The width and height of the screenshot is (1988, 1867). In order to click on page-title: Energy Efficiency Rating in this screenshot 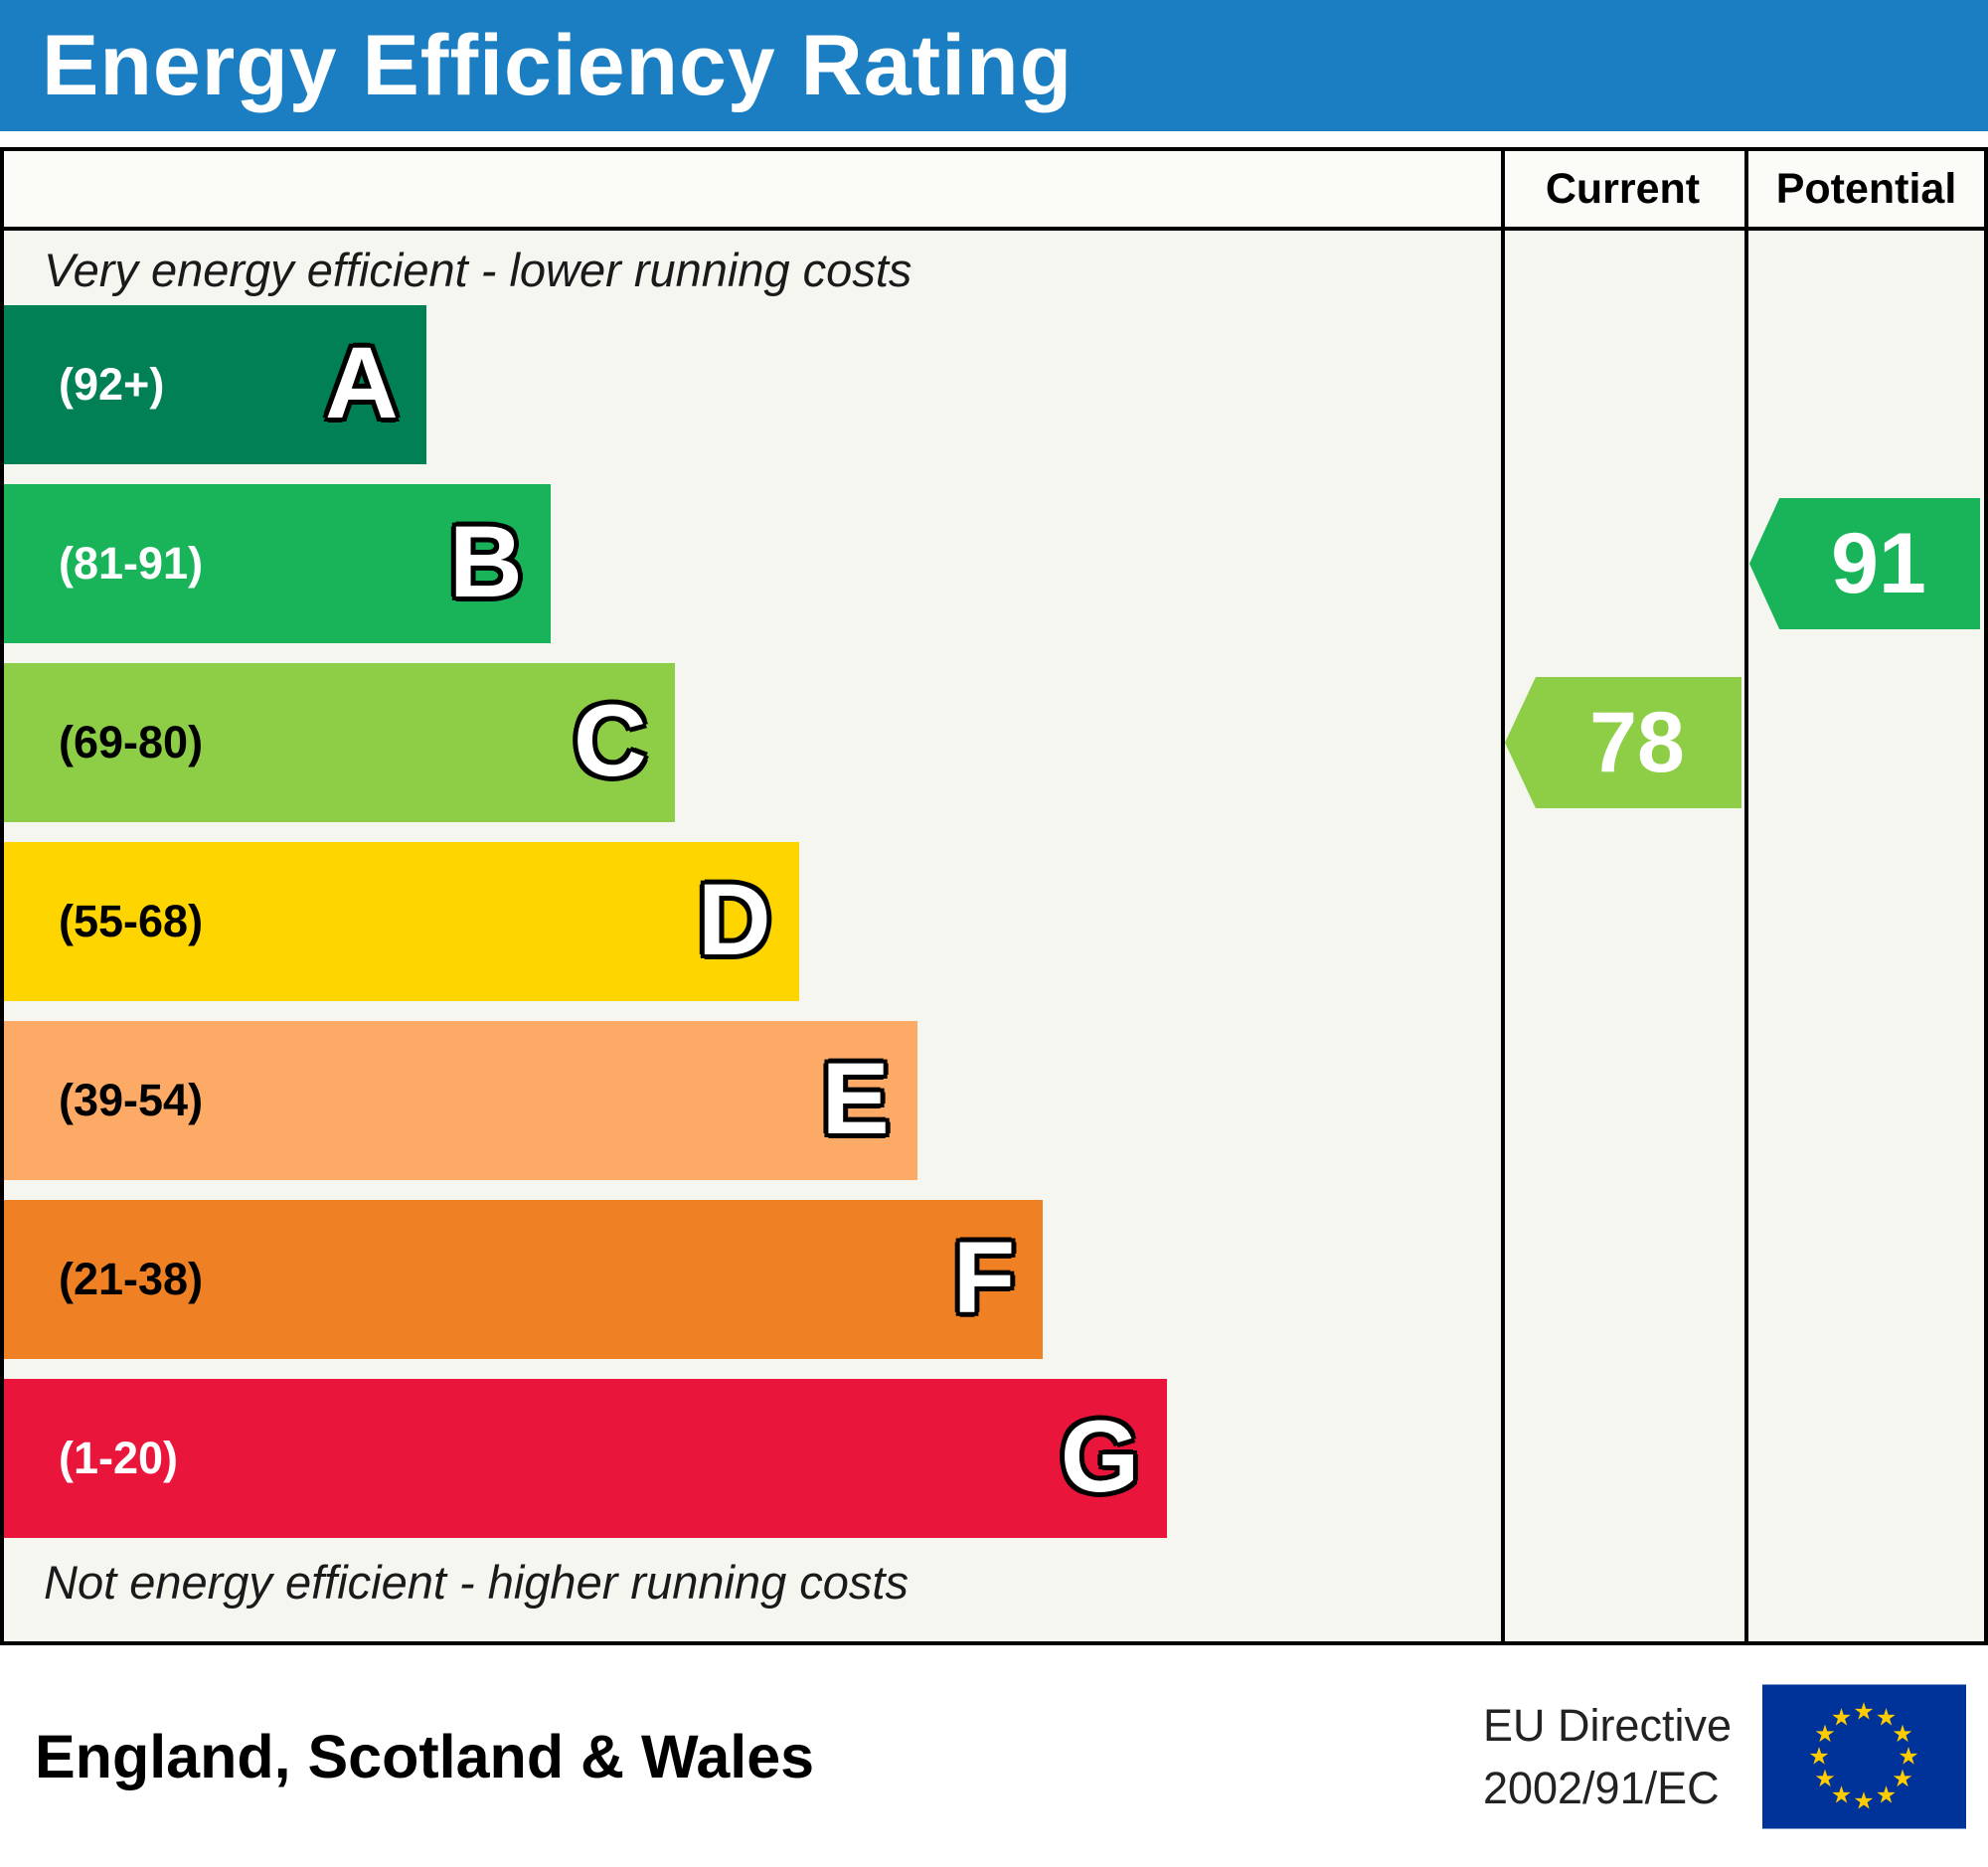, I will do `click(558, 65)`.